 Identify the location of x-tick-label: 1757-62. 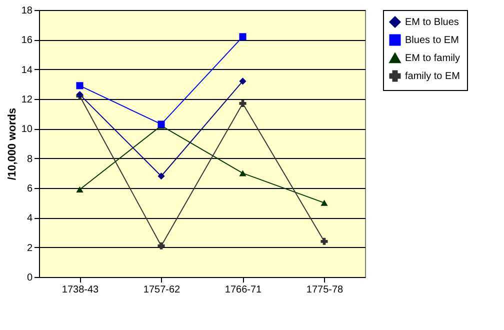
(162, 290).